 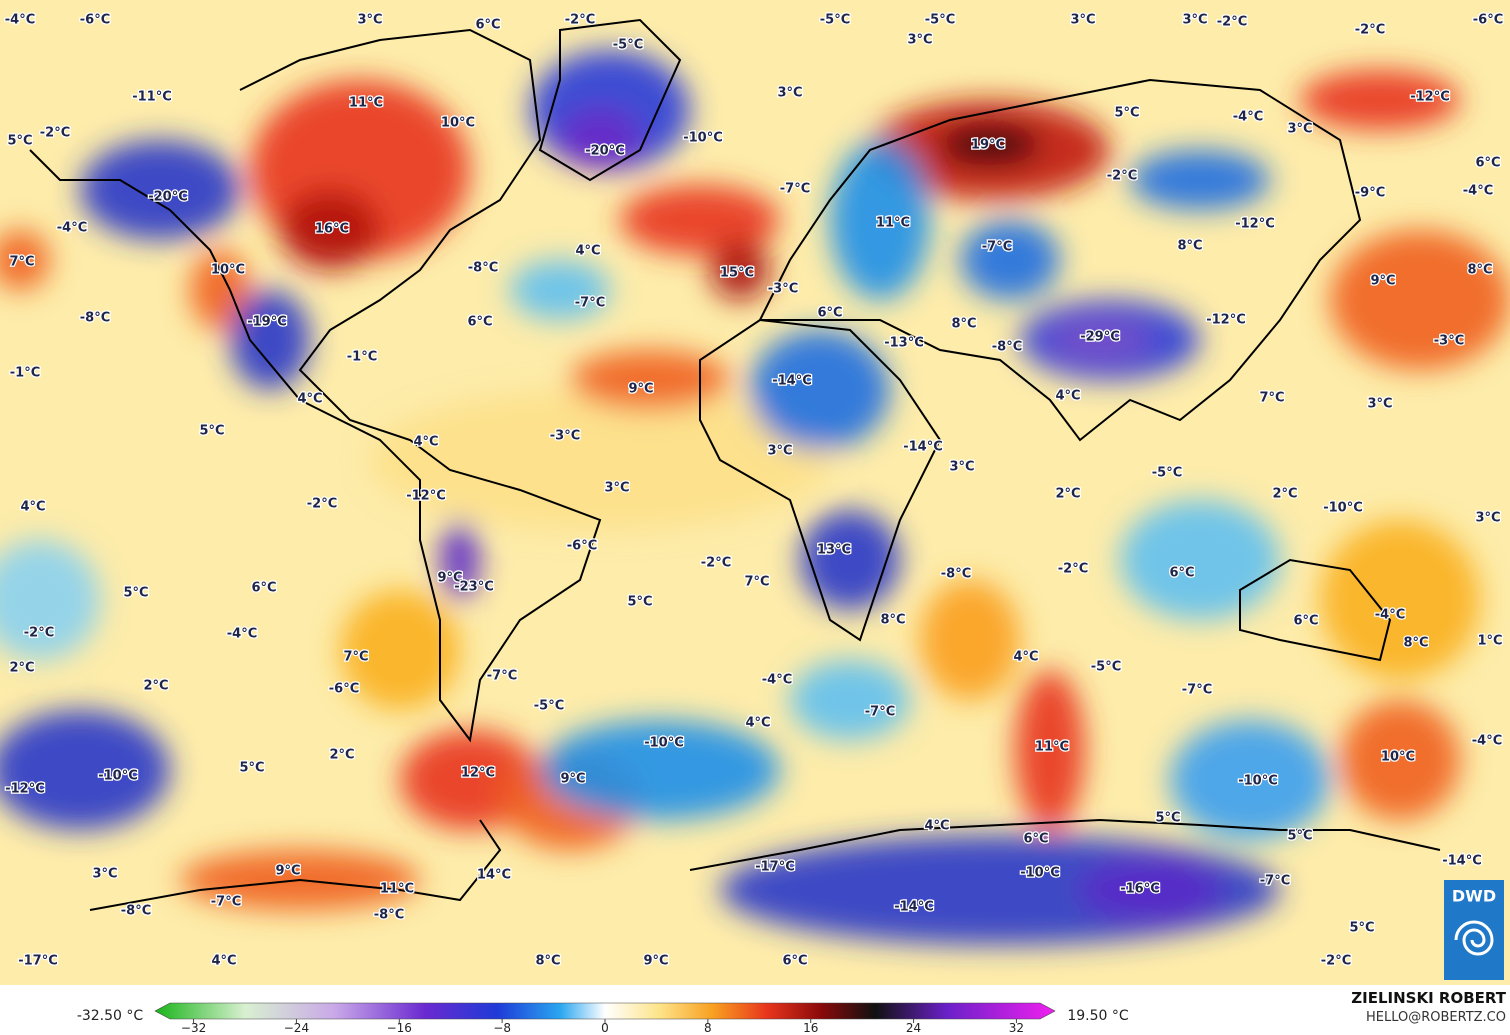 What do you see at coordinates (478, 773) in the screenshot?
I see `temperature-label: 12°C` at bounding box center [478, 773].